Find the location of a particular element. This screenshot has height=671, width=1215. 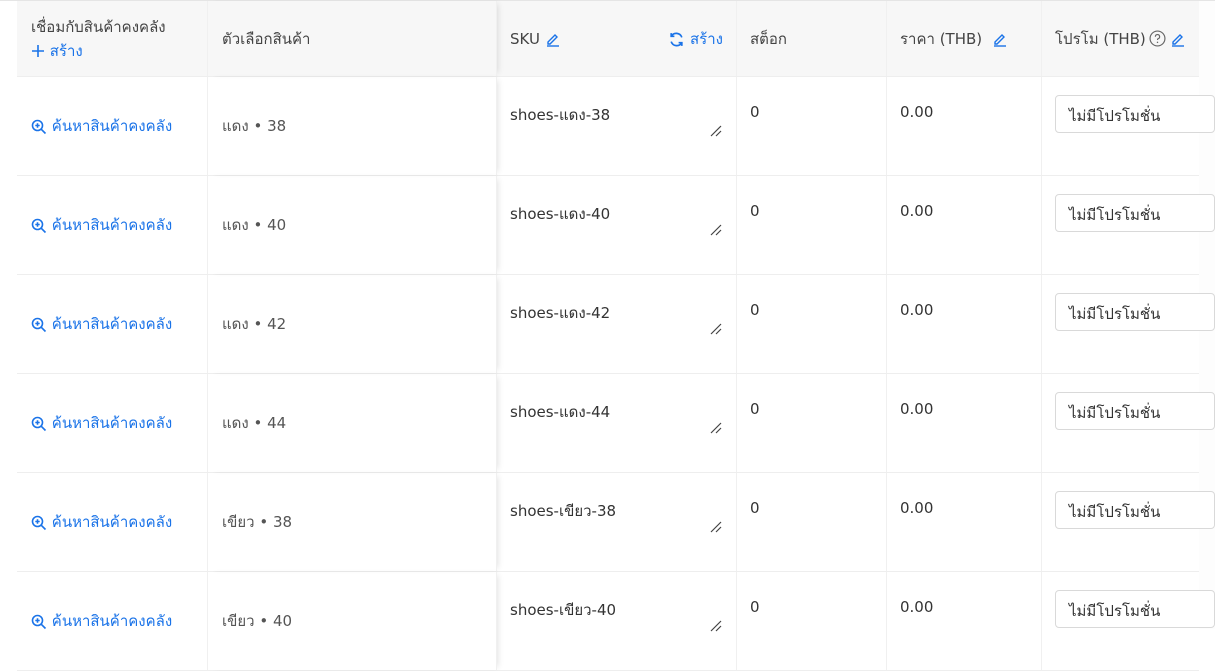

header-promo: โปรโม (THB) is located at coordinates (1120, 38).